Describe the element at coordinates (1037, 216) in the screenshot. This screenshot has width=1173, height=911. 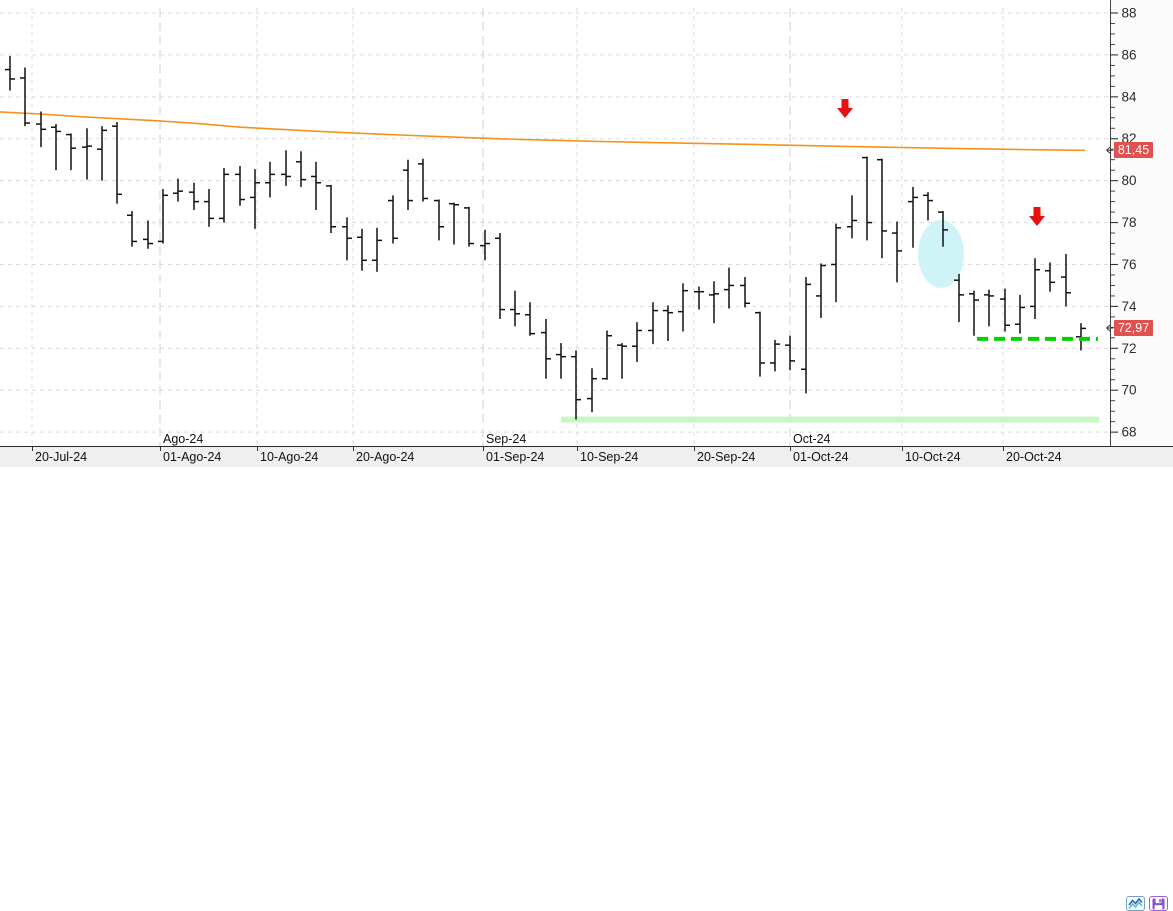
I see `down-arrow-marker` at that location.